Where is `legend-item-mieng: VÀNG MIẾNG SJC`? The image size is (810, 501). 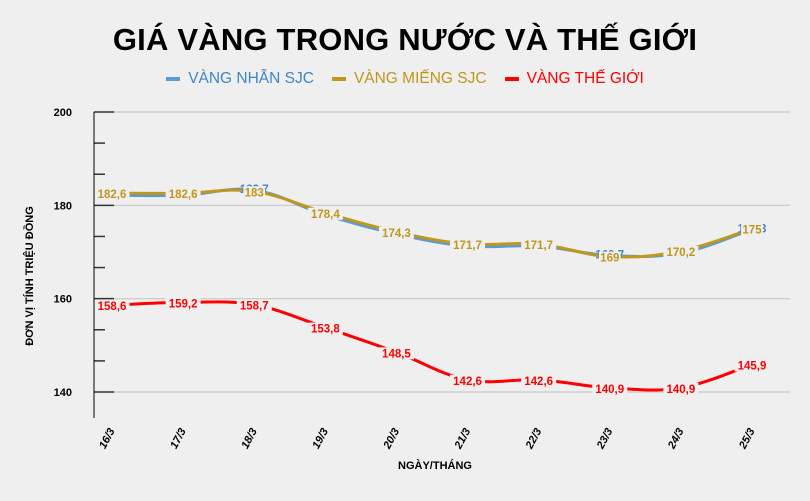
legend-item-mieng: VÀNG MIẾNG SJC is located at coordinates (409, 79).